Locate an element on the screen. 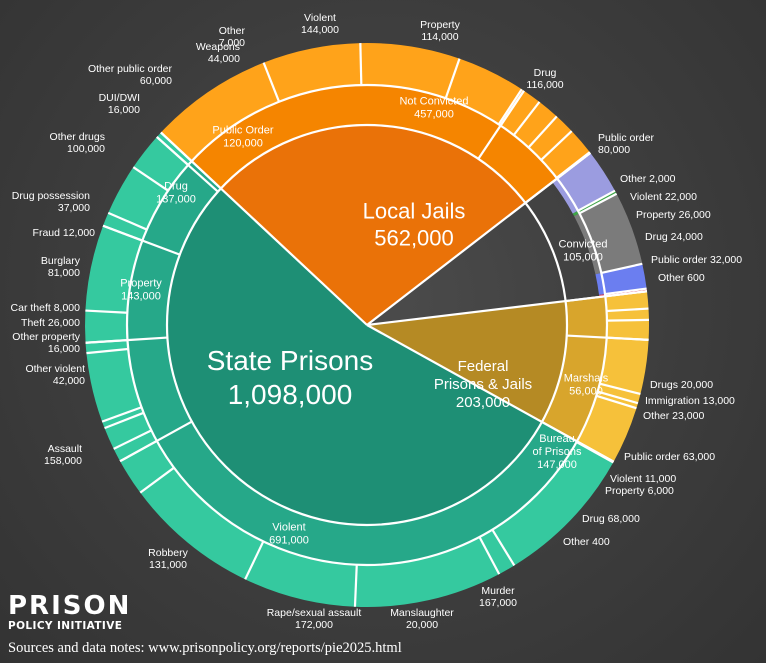 The width and height of the screenshot is (766, 663). label-state-prisons-property: Property 143,000 is located at coordinates (141, 290).